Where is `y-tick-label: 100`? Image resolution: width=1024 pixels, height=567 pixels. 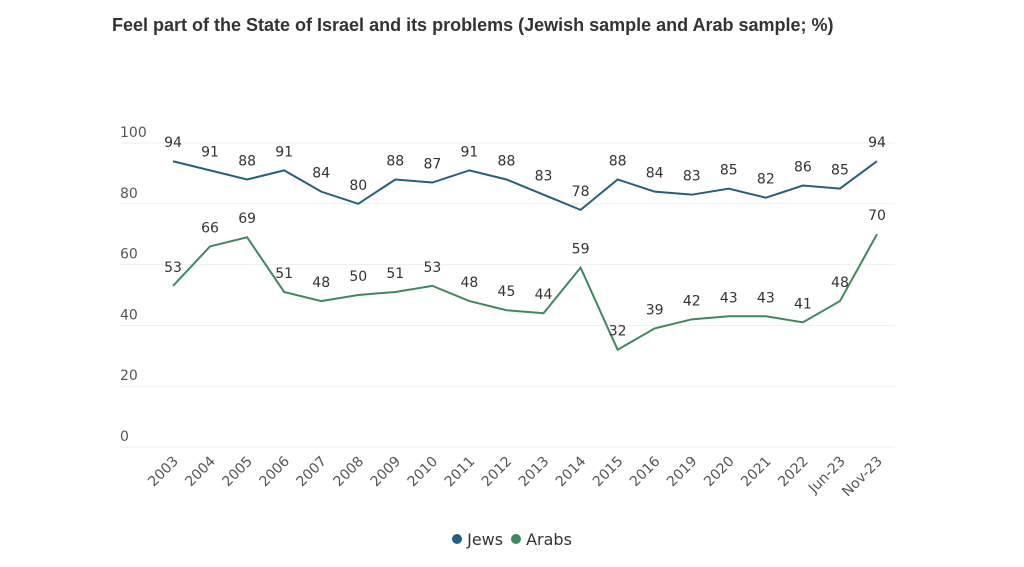 y-tick-label: 100 is located at coordinates (133, 133).